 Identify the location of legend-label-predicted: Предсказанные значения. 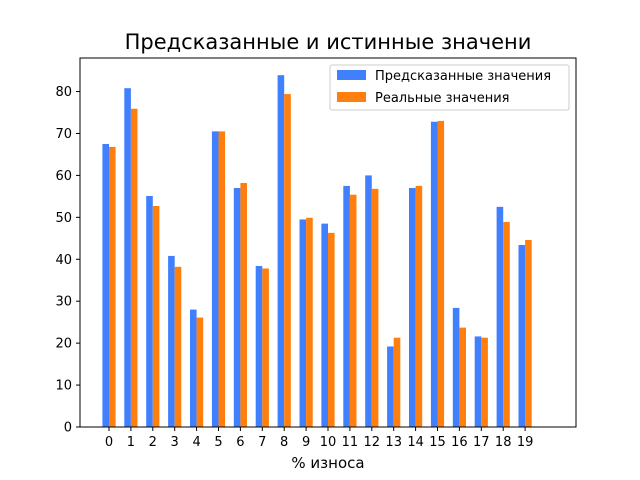
(463, 76).